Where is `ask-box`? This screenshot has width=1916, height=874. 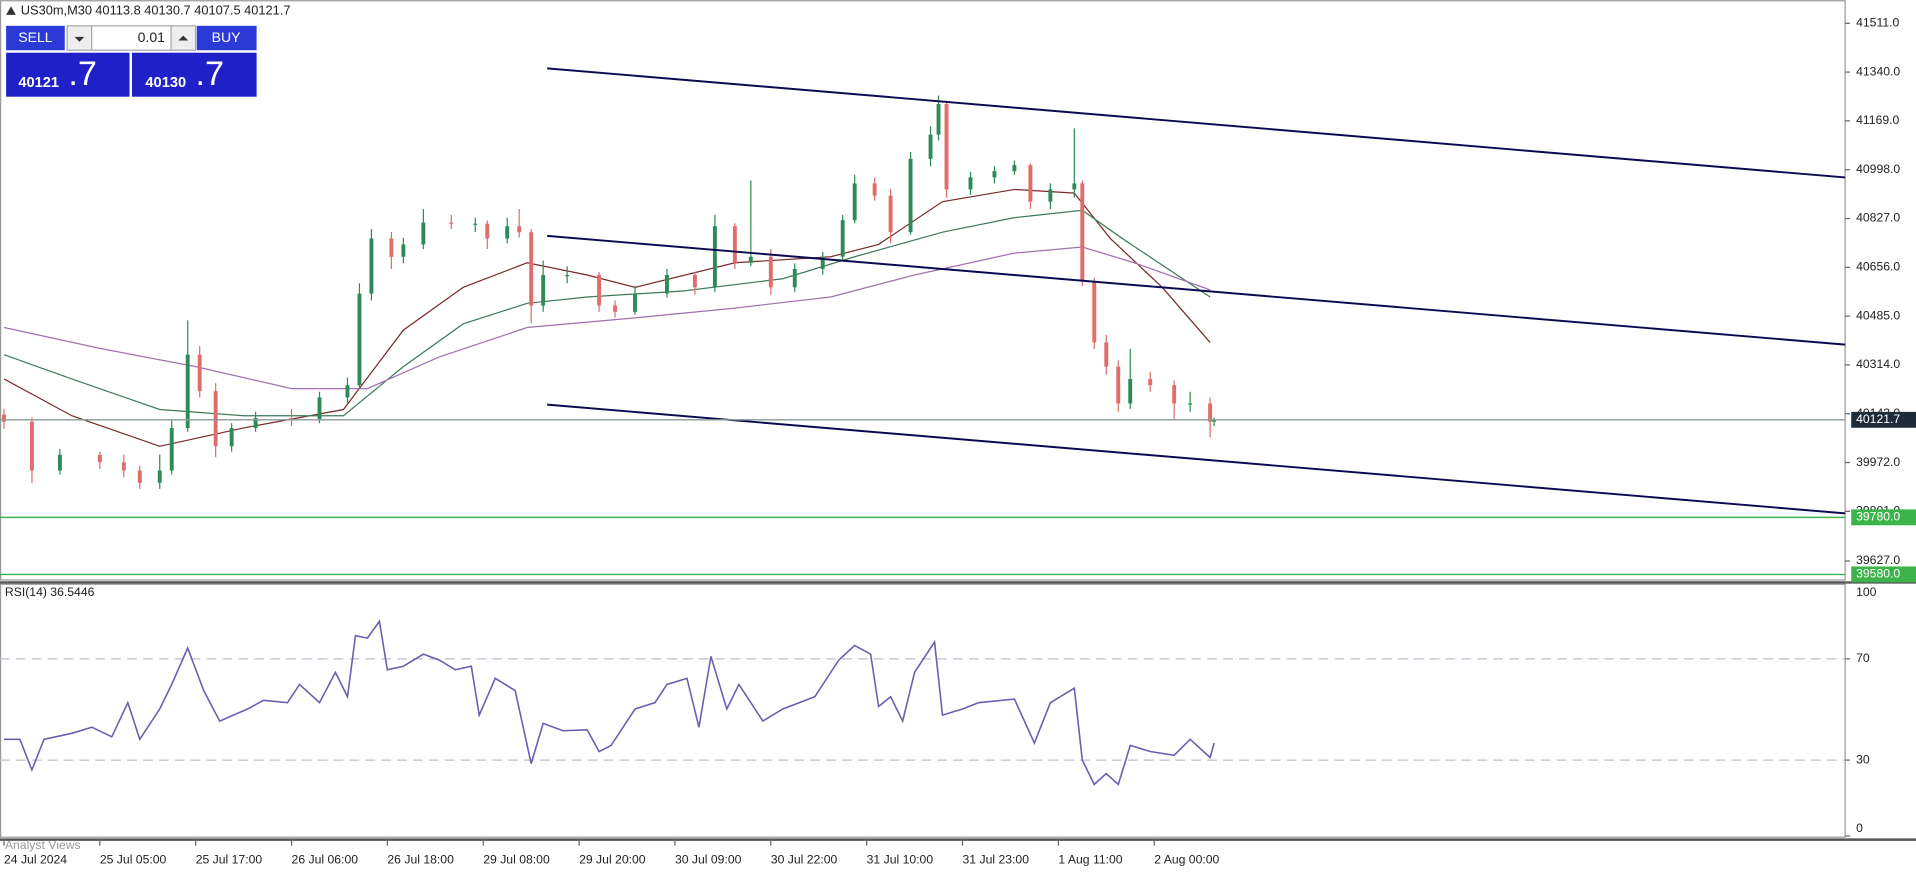
ask-box is located at coordinates (194, 74).